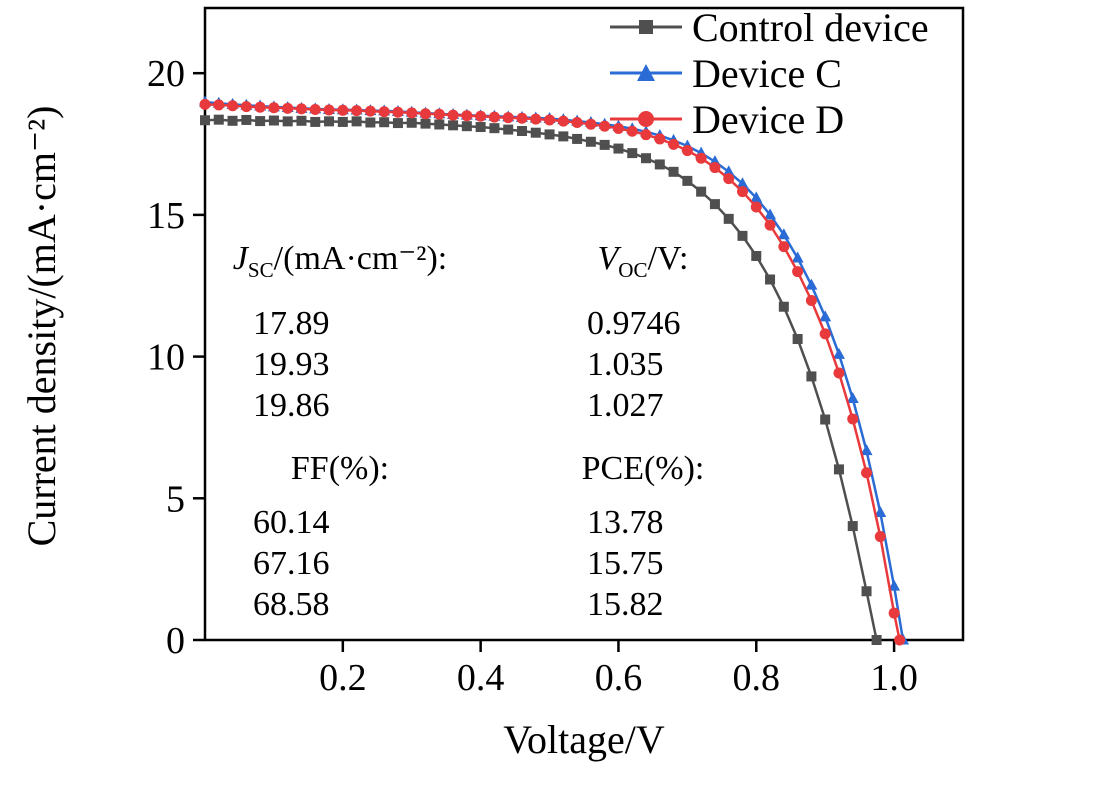 This screenshot has width=1113, height=787. Describe the element at coordinates (291, 522) in the screenshot. I see `ff-value-control: 60.14` at that location.